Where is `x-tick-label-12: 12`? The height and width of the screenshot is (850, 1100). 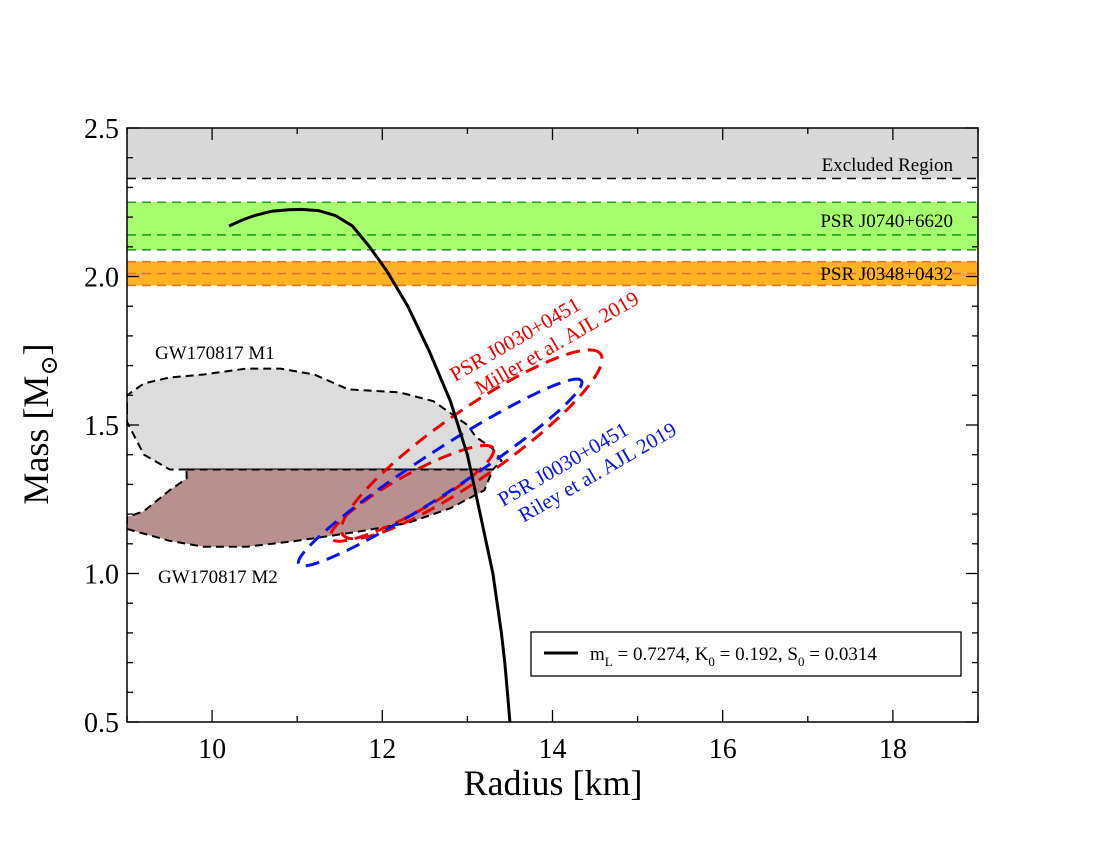
x-tick-label-12: 12 is located at coordinates (382, 749).